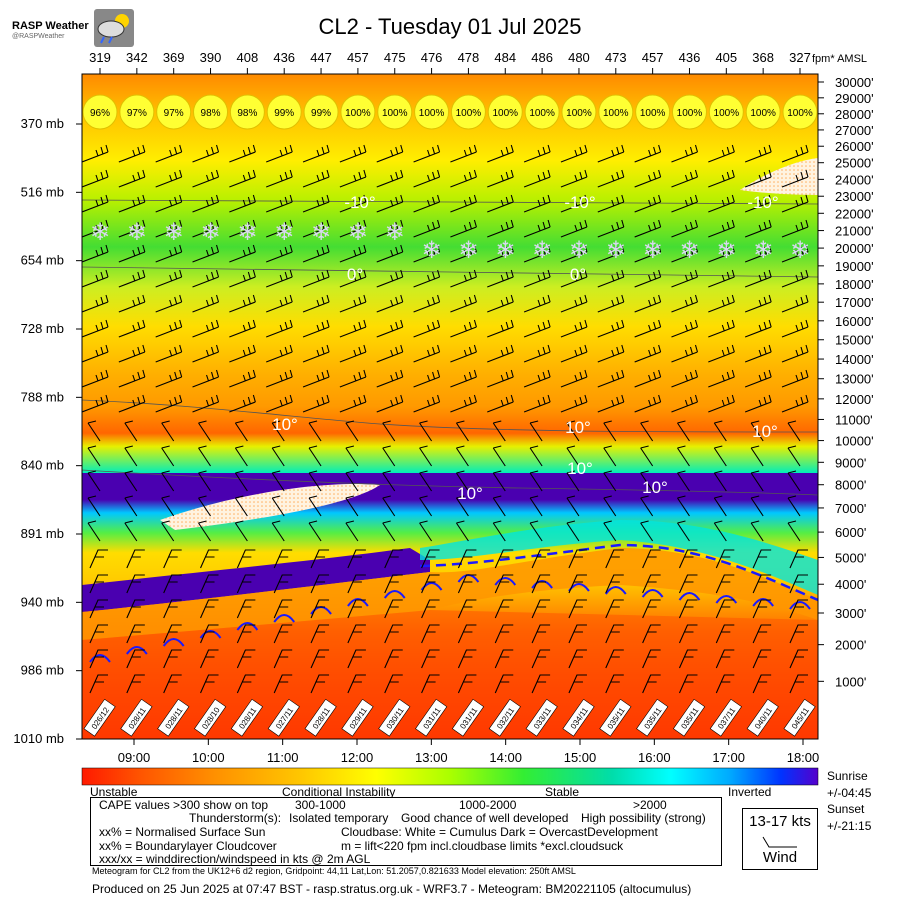 The height and width of the screenshot is (900, 900). Describe the element at coordinates (488, 805) in the screenshot. I see `legend-cape-1000: 1000-2000` at that location.